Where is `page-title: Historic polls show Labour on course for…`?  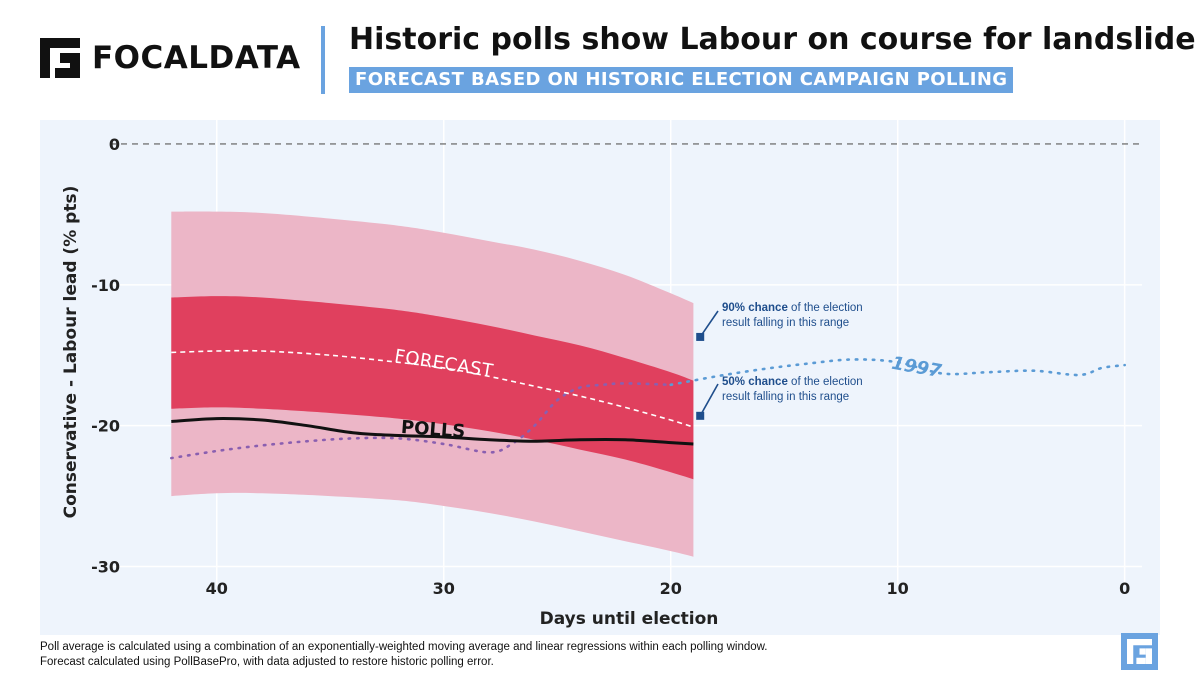 page-title: Historic polls show Labour on course for… is located at coordinates (772, 39).